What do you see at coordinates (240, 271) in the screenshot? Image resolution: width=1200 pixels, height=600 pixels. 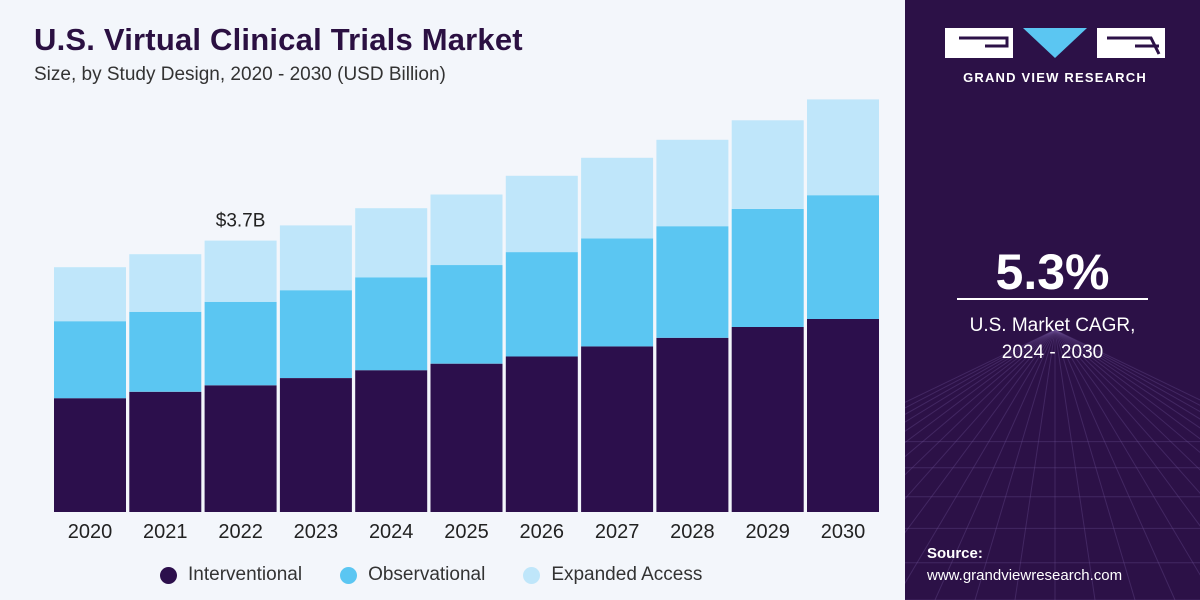 I see `bar-expanded-access-2022` at bounding box center [240, 271].